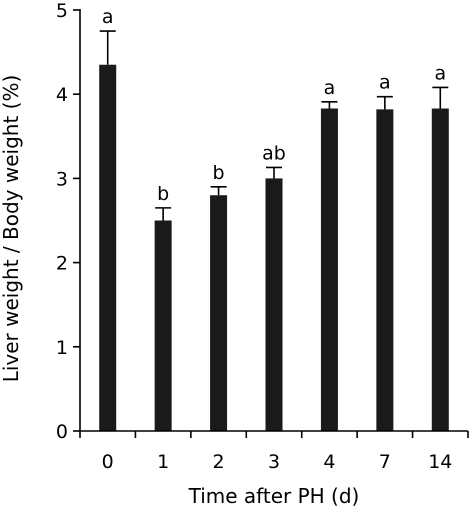 Image resolution: width=474 pixels, height=513 pixels. Describe the element at coordinates (68, 221) in the screenshot. I see `y-axis: 0 1 2 3 4 5` at that location.